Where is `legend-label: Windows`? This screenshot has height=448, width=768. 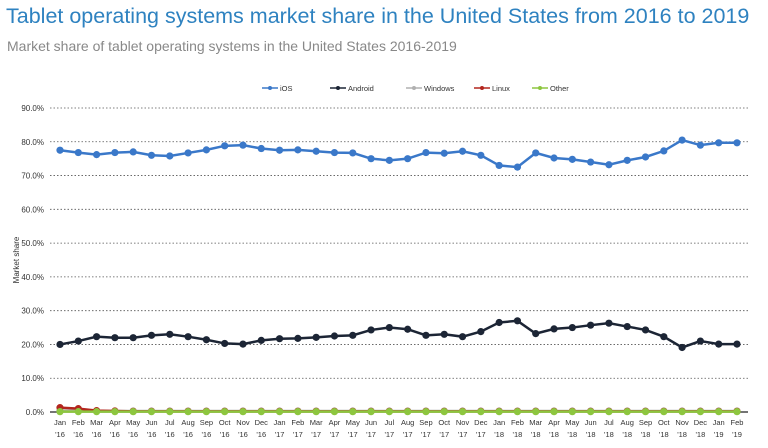 legend-label: Windows is located at coordinates (439, 88).